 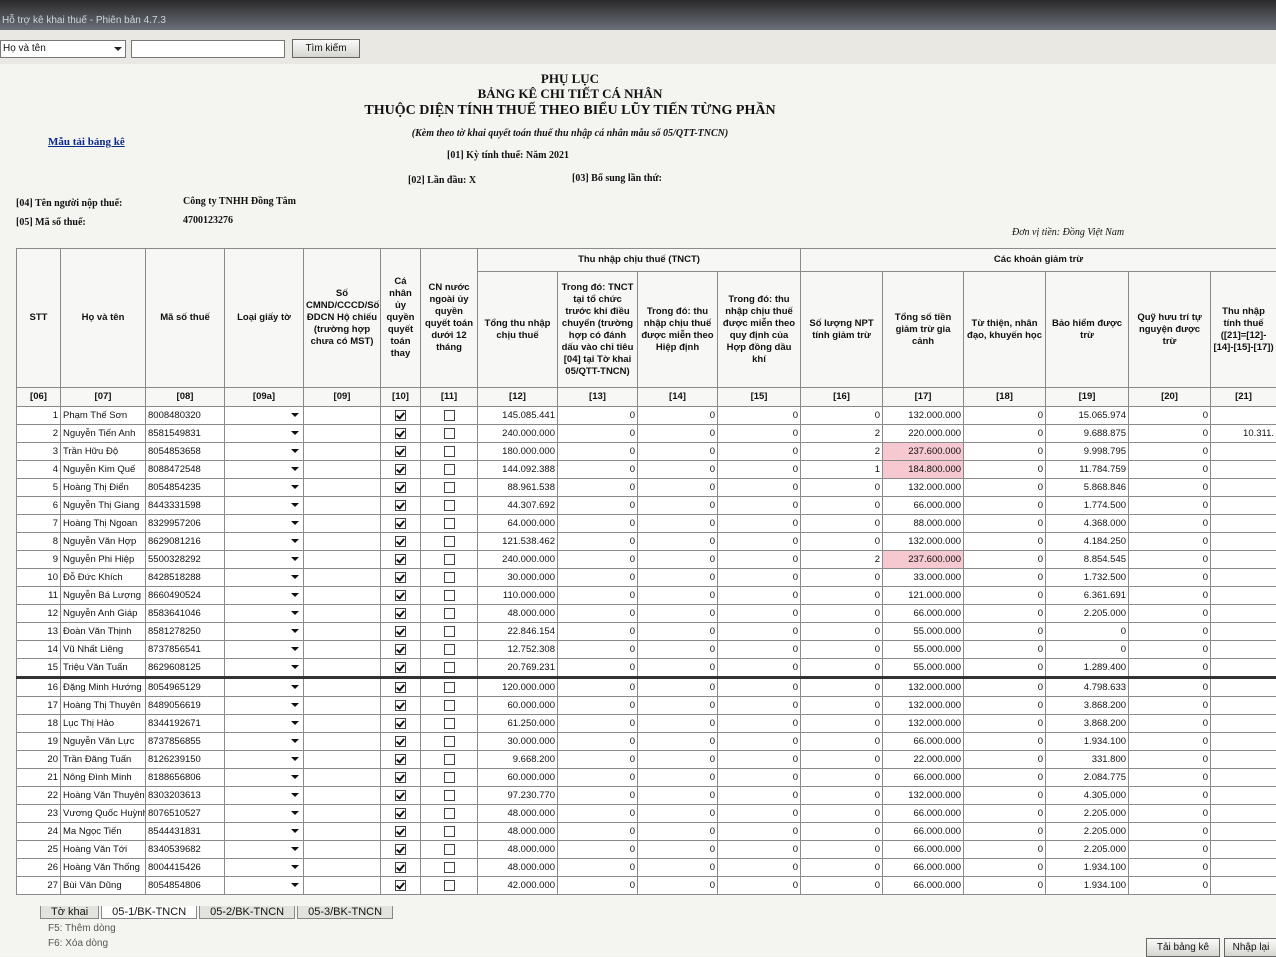 I want to click on full-name: Nguyễn Anh Giáp, so click(x=103, y=614).